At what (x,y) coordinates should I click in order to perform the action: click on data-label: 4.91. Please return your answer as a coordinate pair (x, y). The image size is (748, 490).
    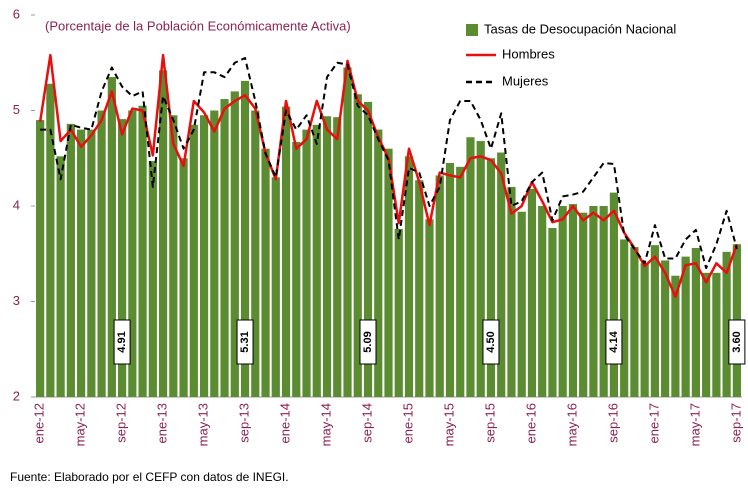
    Looking at the image, I should click on (122, 341).